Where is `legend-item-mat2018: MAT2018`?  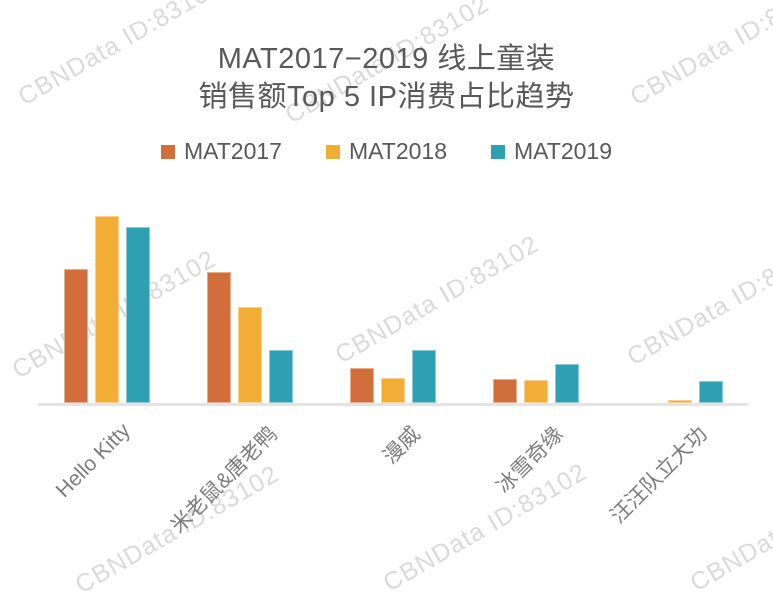 legend-item-mat2018: MAT2018 is located at coordinates (386, 151).